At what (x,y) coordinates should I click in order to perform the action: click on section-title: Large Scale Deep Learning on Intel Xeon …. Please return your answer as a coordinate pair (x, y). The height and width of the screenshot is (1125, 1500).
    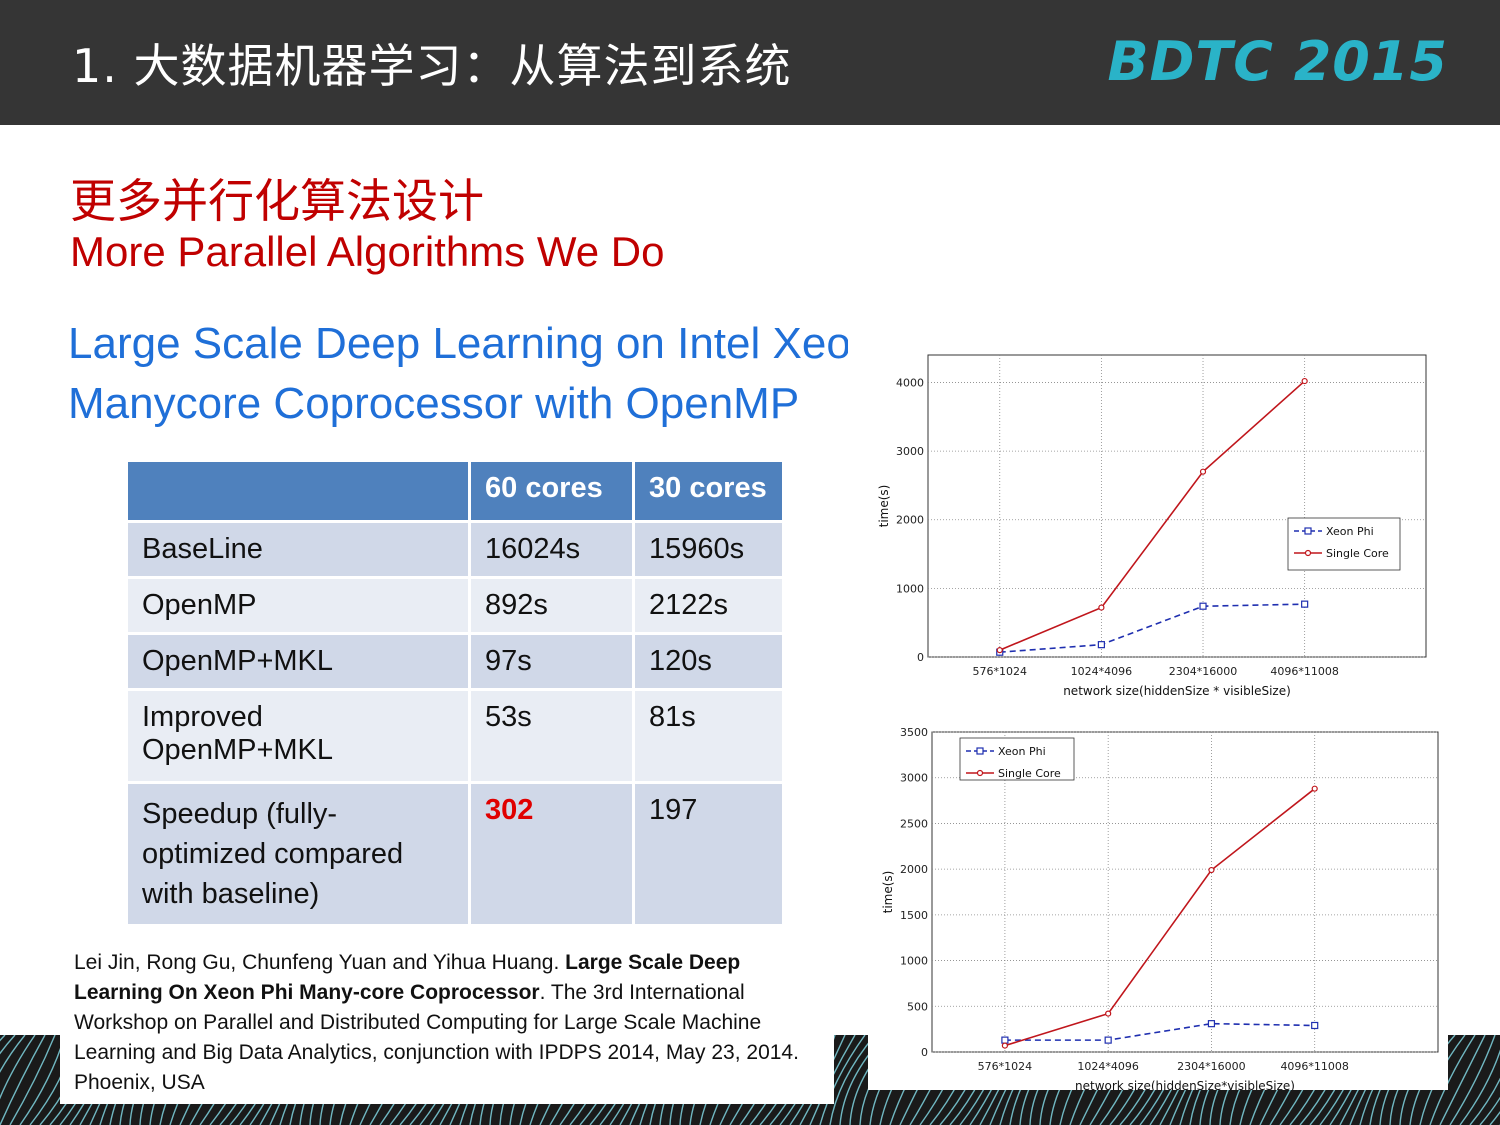
    Looking at the image, I should click on (458, 374).